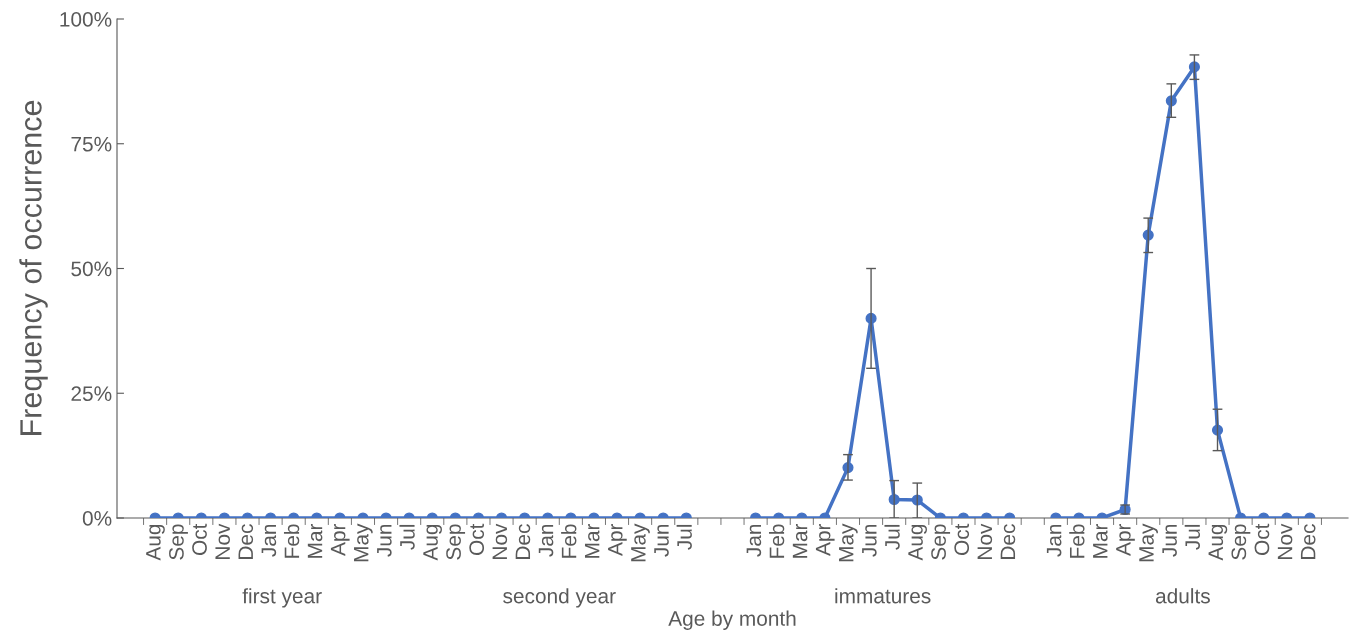 The image size is (1351, 643). Describe the element at coordinates (91, 393) in the screenshot. I see `y-tick-label: 25%` at that location.